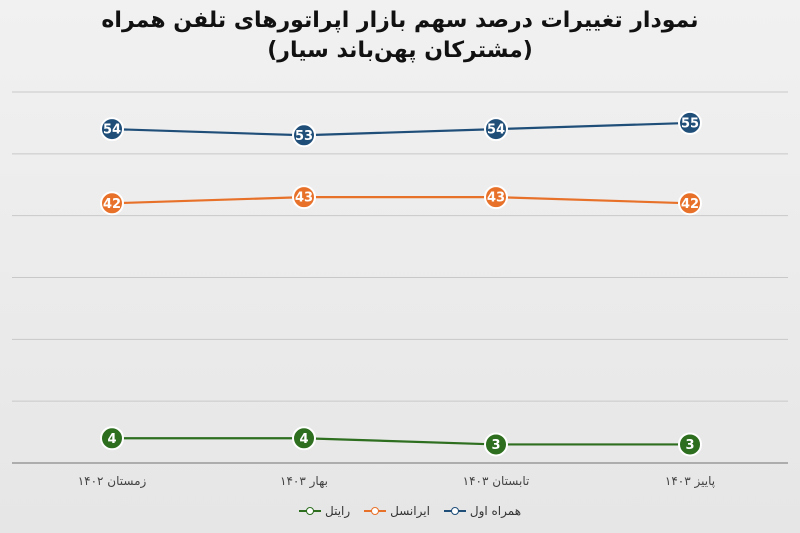 This screenshot has width=800, height=533. What do you see at coordinates (495, 511) in the screenshot?
I see `legend-label: همراه اول` at bounding box center [495, 511].